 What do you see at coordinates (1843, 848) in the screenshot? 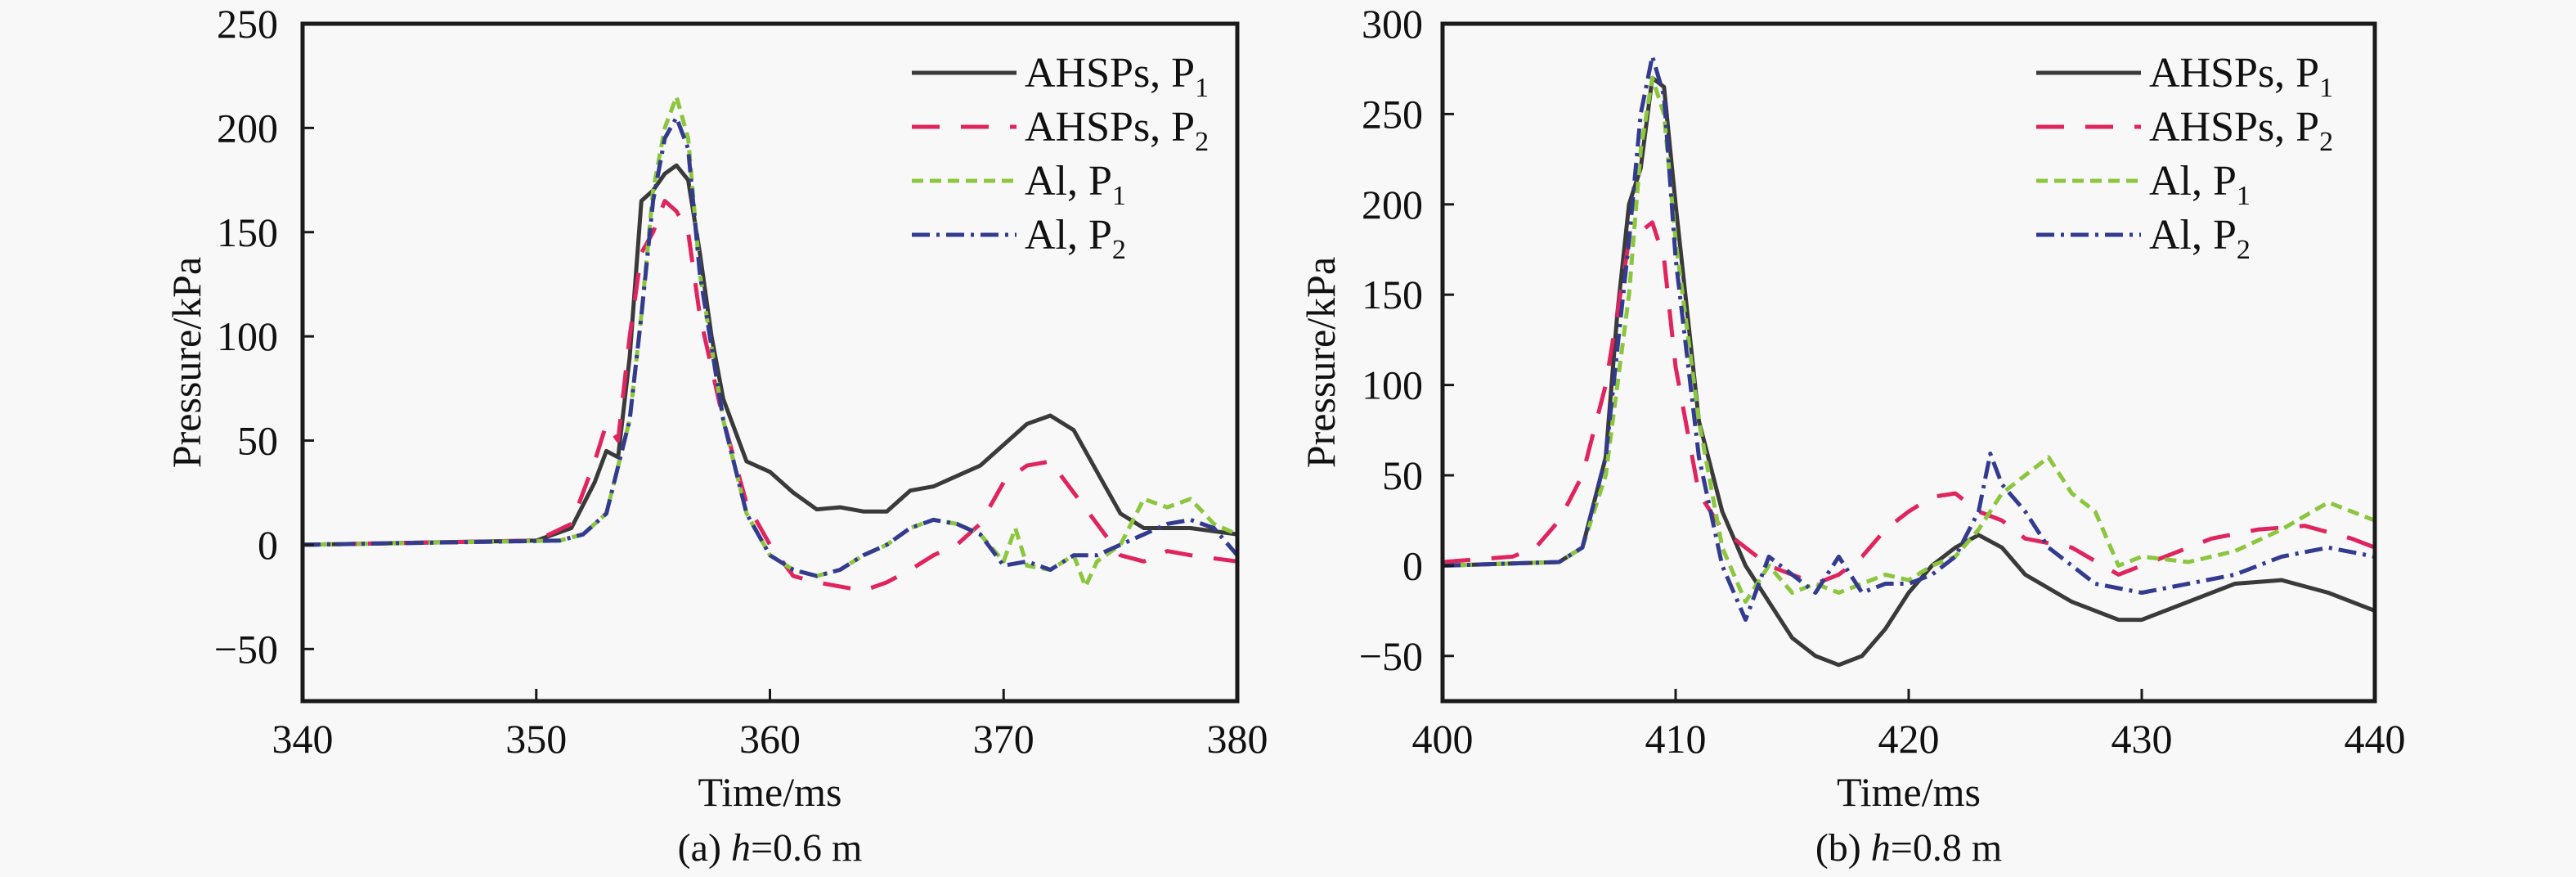
I see `caption-prefix: (b)` at bounding box center [1843, 848].